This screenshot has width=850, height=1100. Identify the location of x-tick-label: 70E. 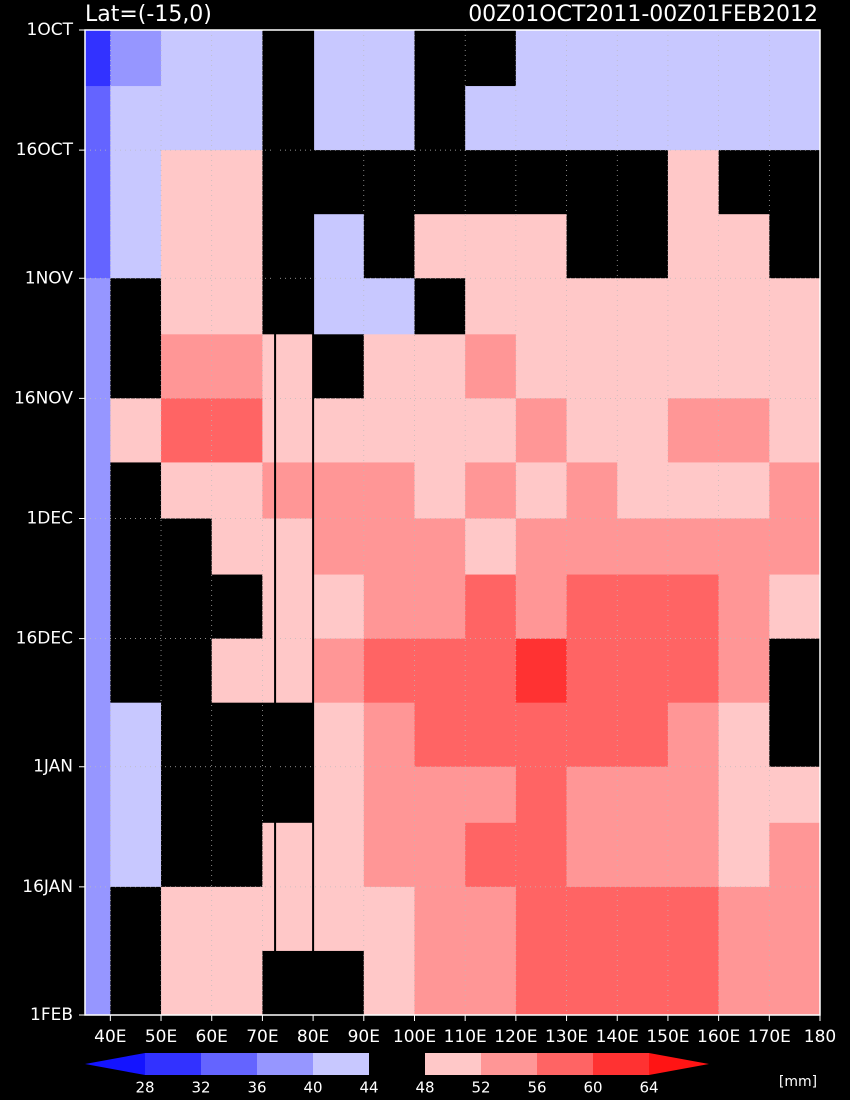
(262, 1037).